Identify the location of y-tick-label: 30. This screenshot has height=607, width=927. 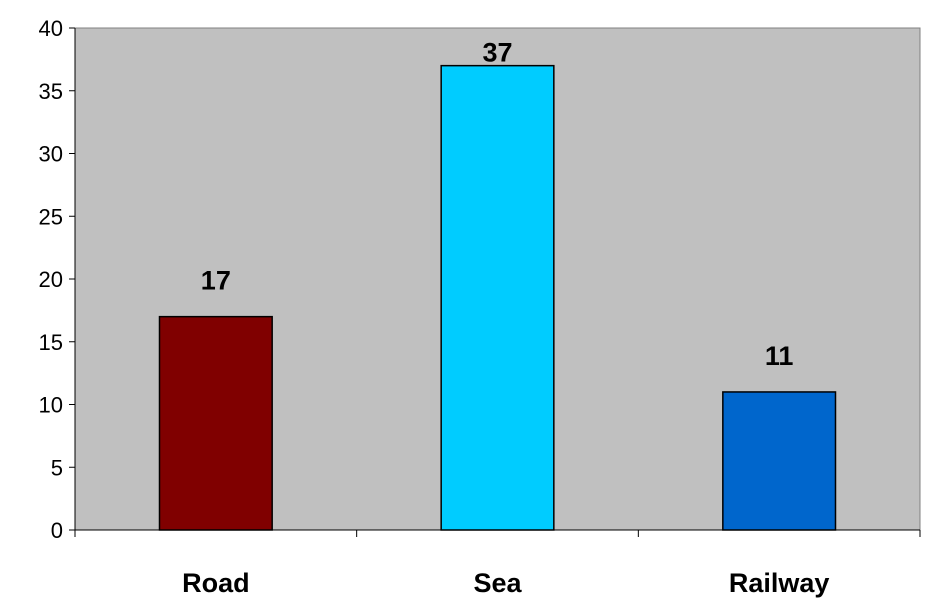
(51, 154).